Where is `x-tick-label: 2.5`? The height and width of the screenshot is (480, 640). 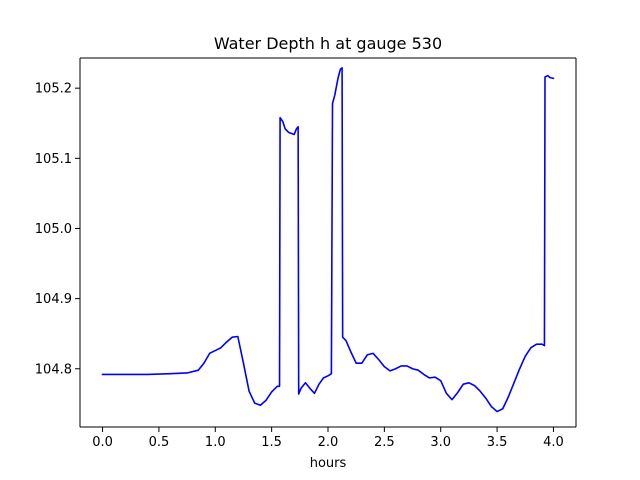 x-tick-label: 2.5 is located at coordinates (384, 442).